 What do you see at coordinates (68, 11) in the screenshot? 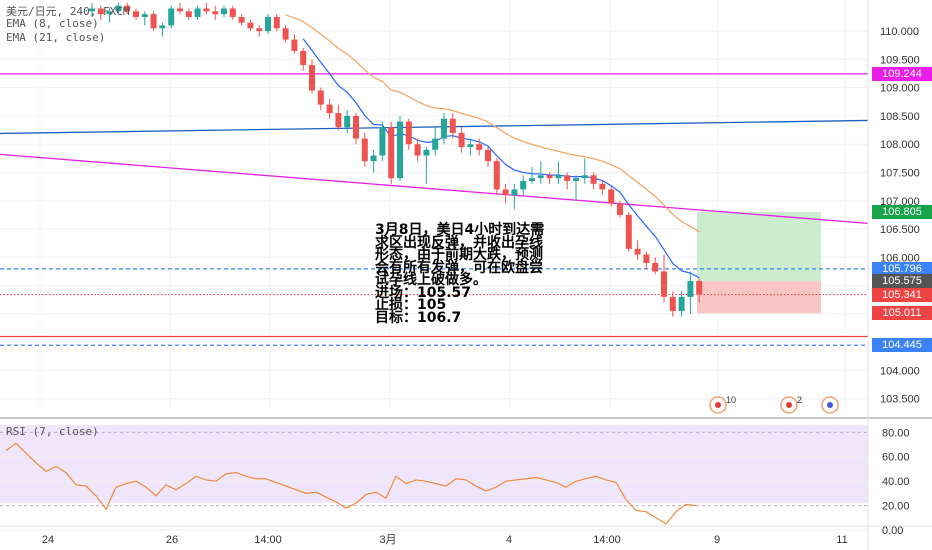
I see `symbol-legend: 美元/日元, 240, FXCM` at bounding box center [68, 11].